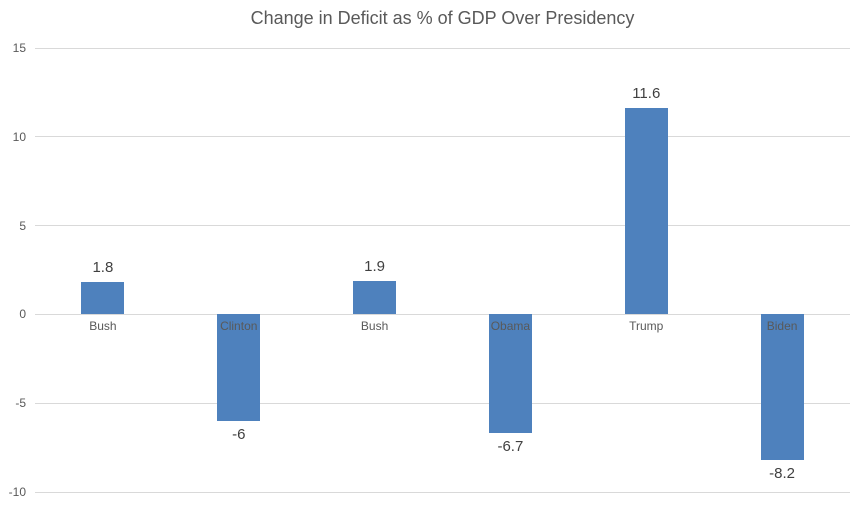 This screenshot has width=864, height=507. Describe the element at coordinates (19, 136) in the screenshot. I see `y-tick-label: 10` at that location.